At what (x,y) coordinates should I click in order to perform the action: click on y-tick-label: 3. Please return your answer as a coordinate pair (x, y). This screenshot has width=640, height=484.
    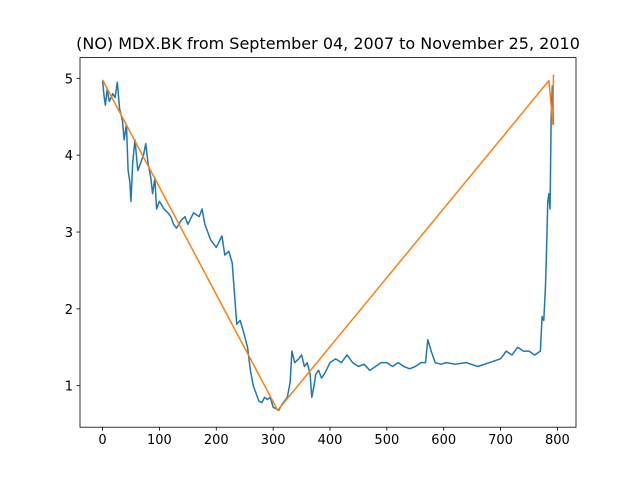
    Looking at the image, I should click on (69, 233).